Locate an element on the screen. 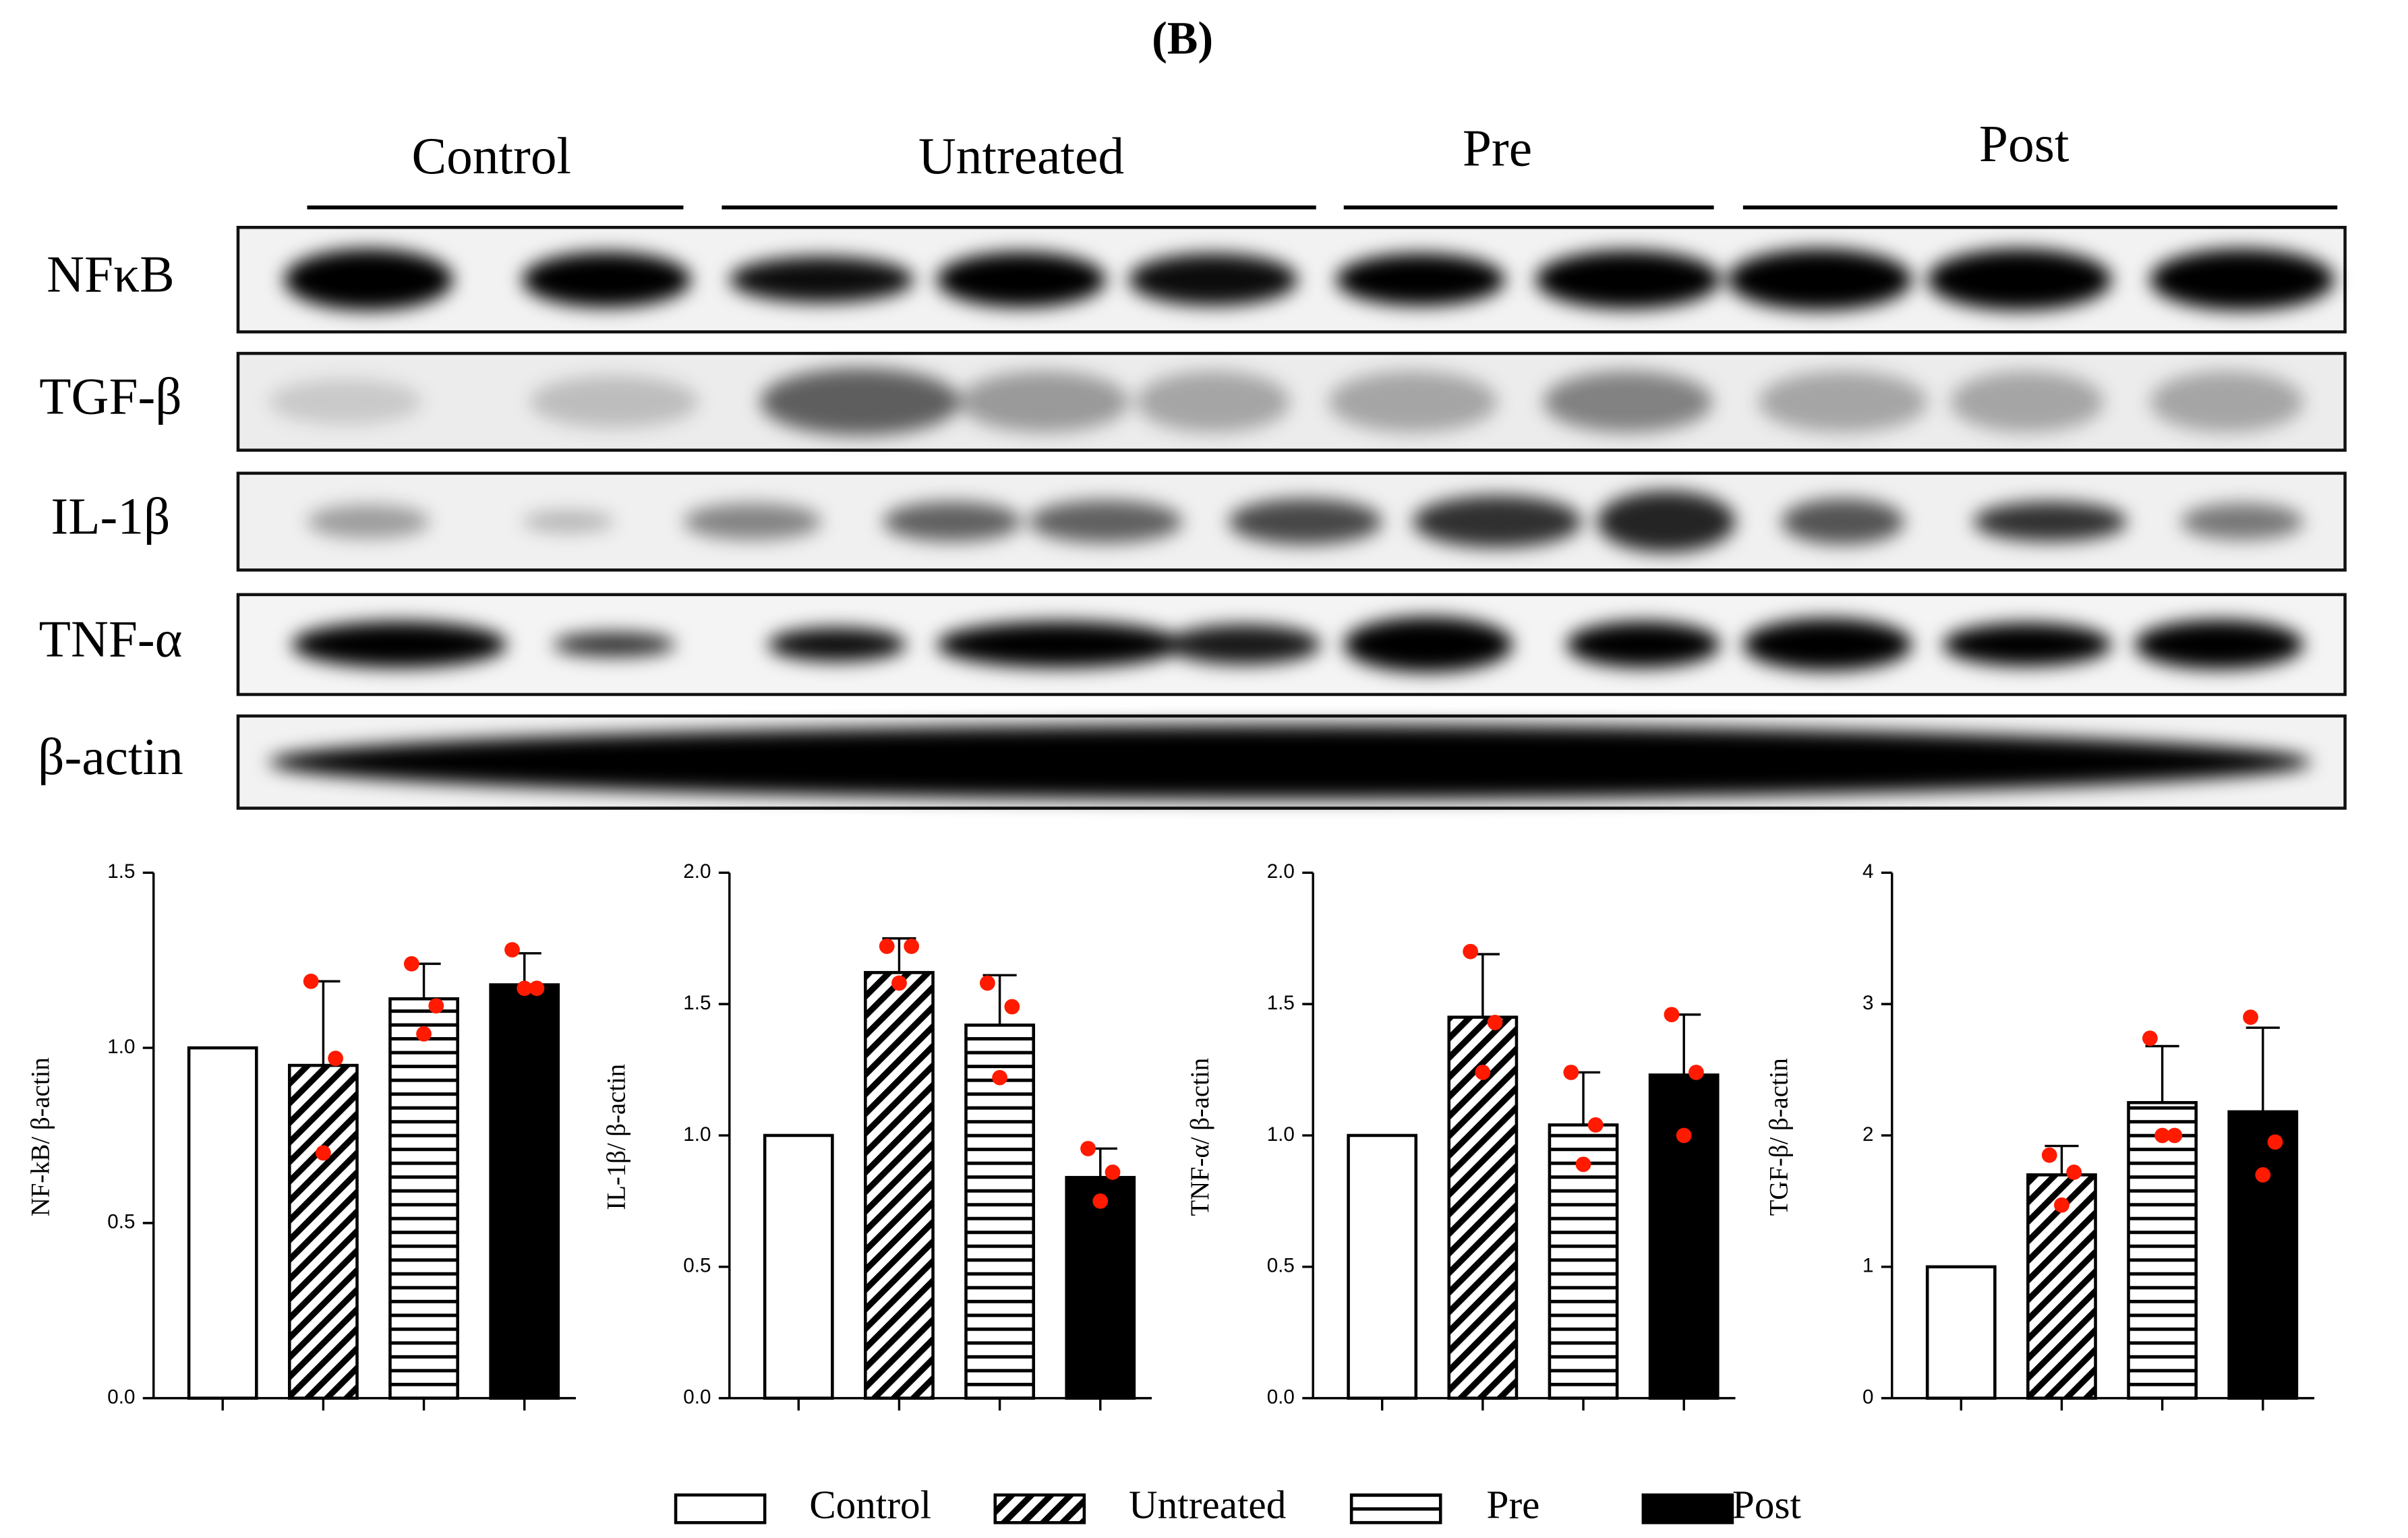 This screenshot has height=1538, width=2408. legend-label: Post is located at coordinates (1767, 1504).